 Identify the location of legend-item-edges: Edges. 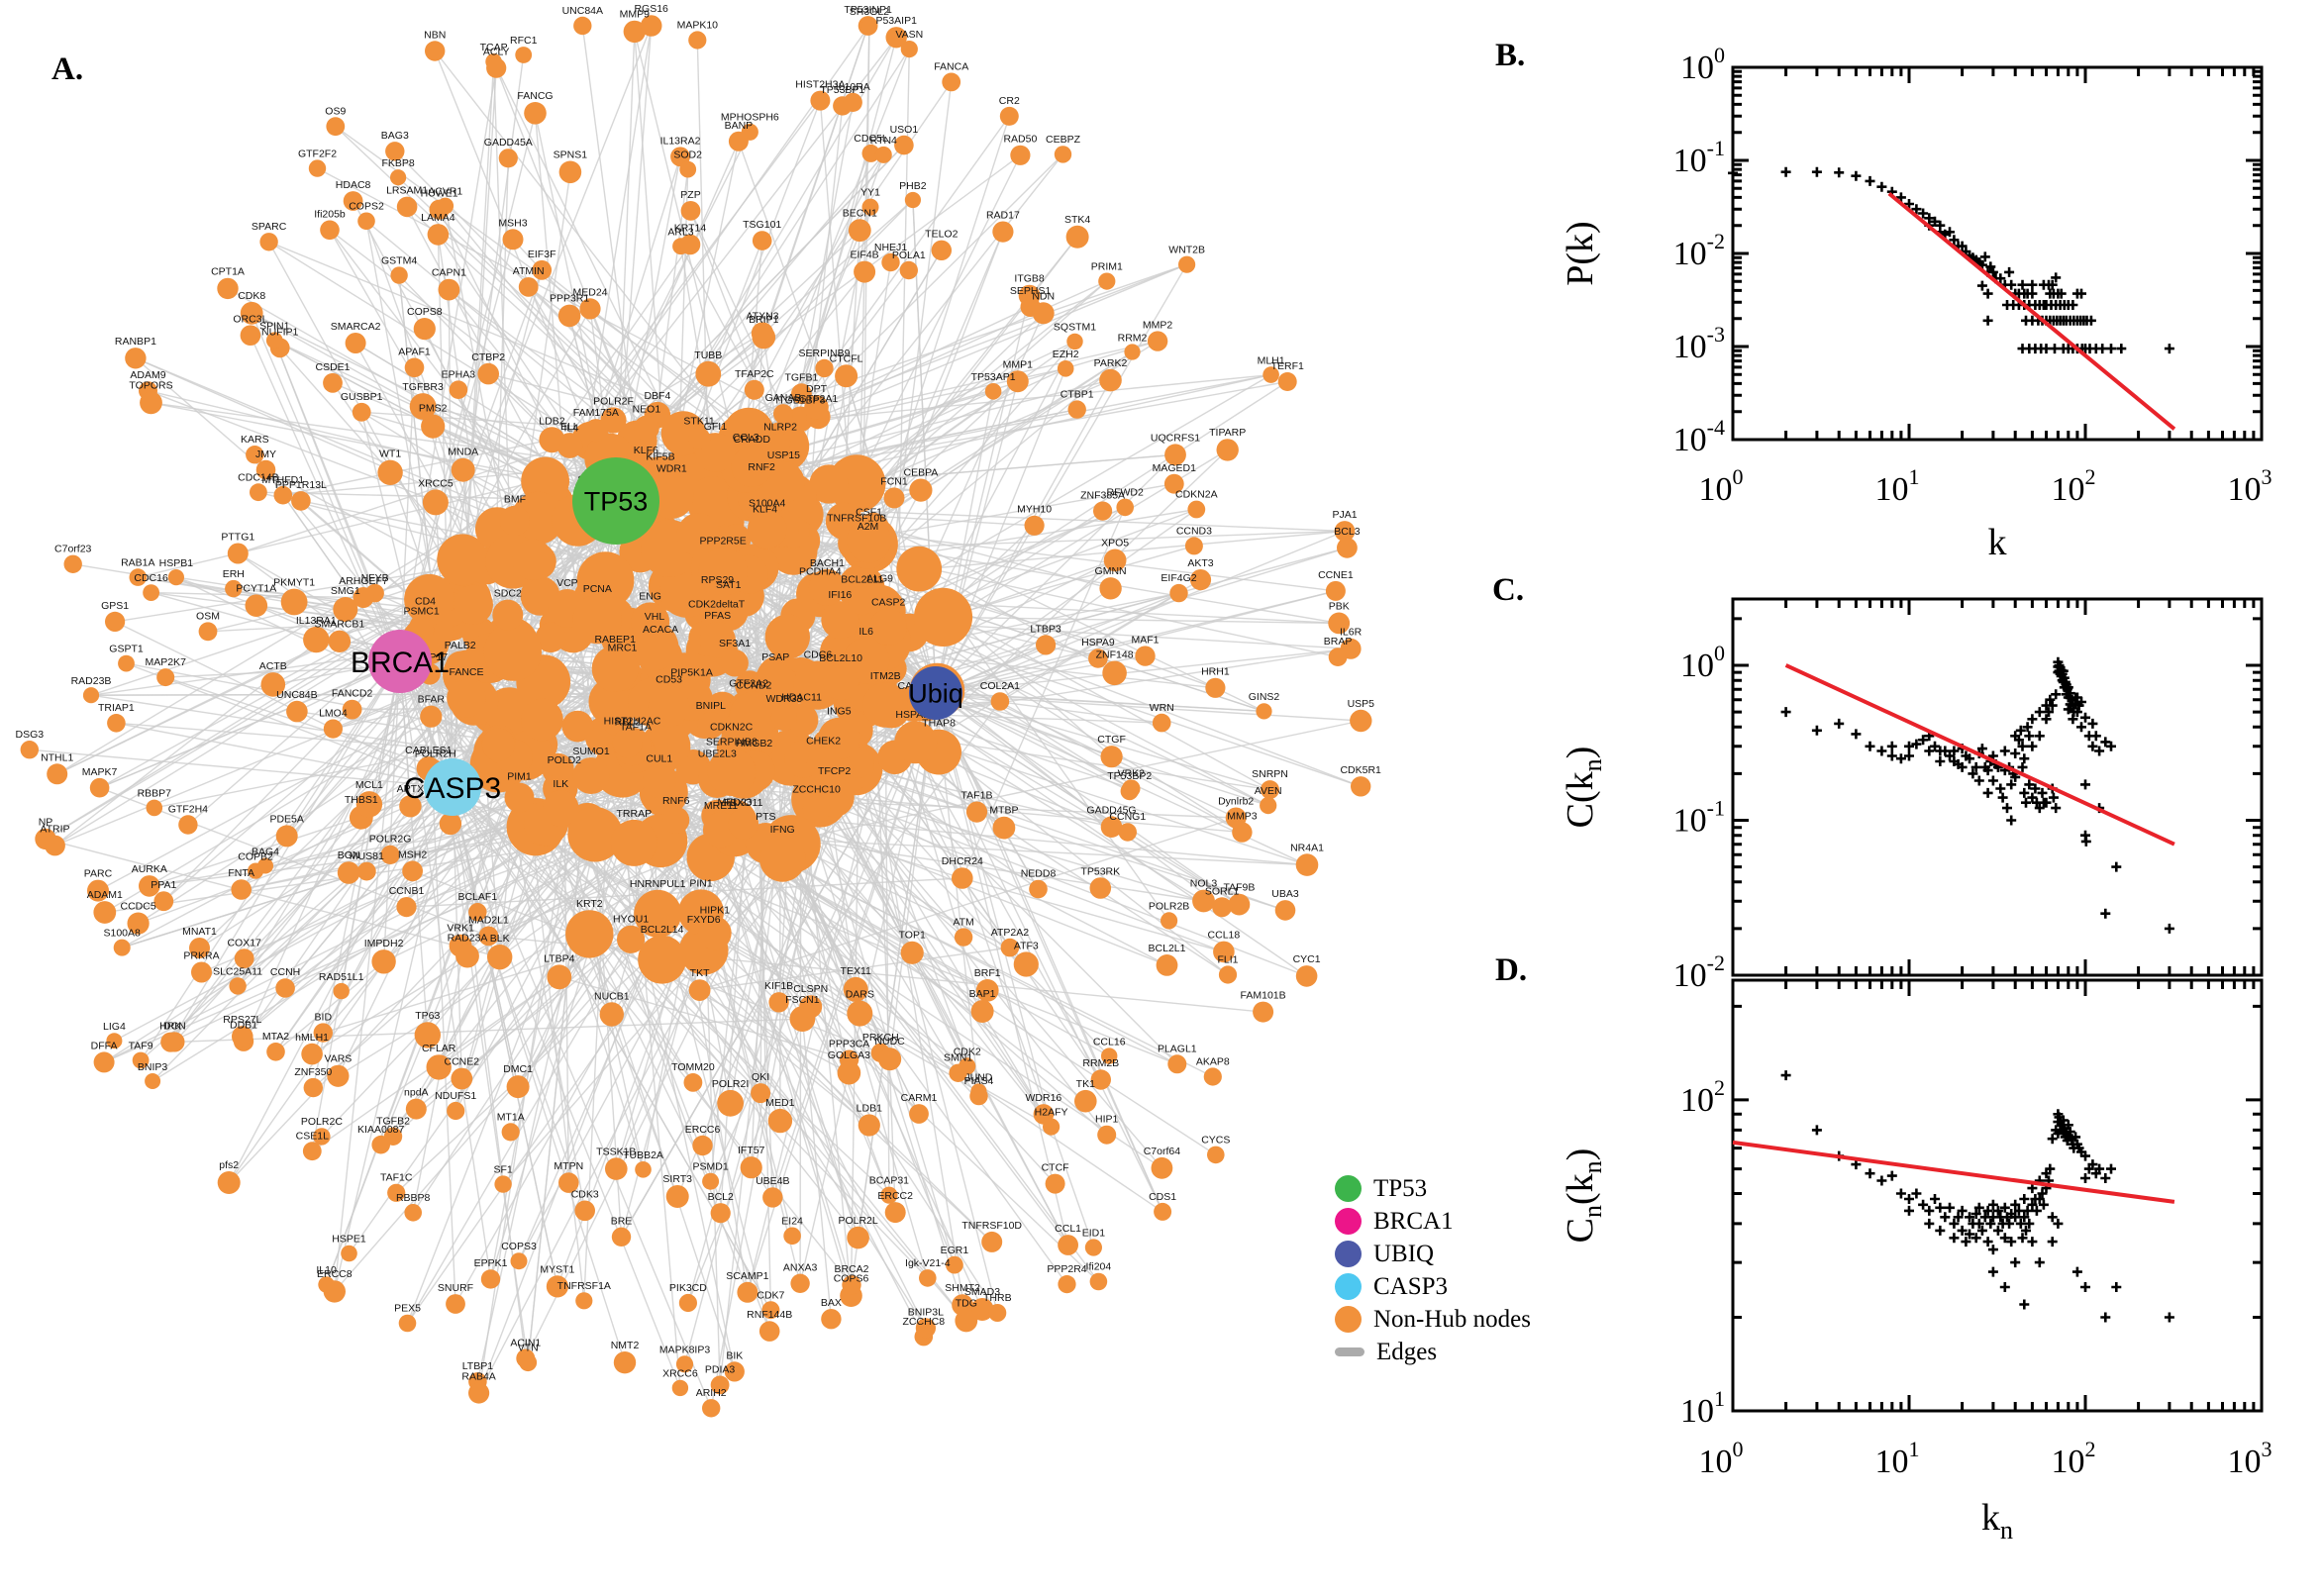
(1433, 1352).